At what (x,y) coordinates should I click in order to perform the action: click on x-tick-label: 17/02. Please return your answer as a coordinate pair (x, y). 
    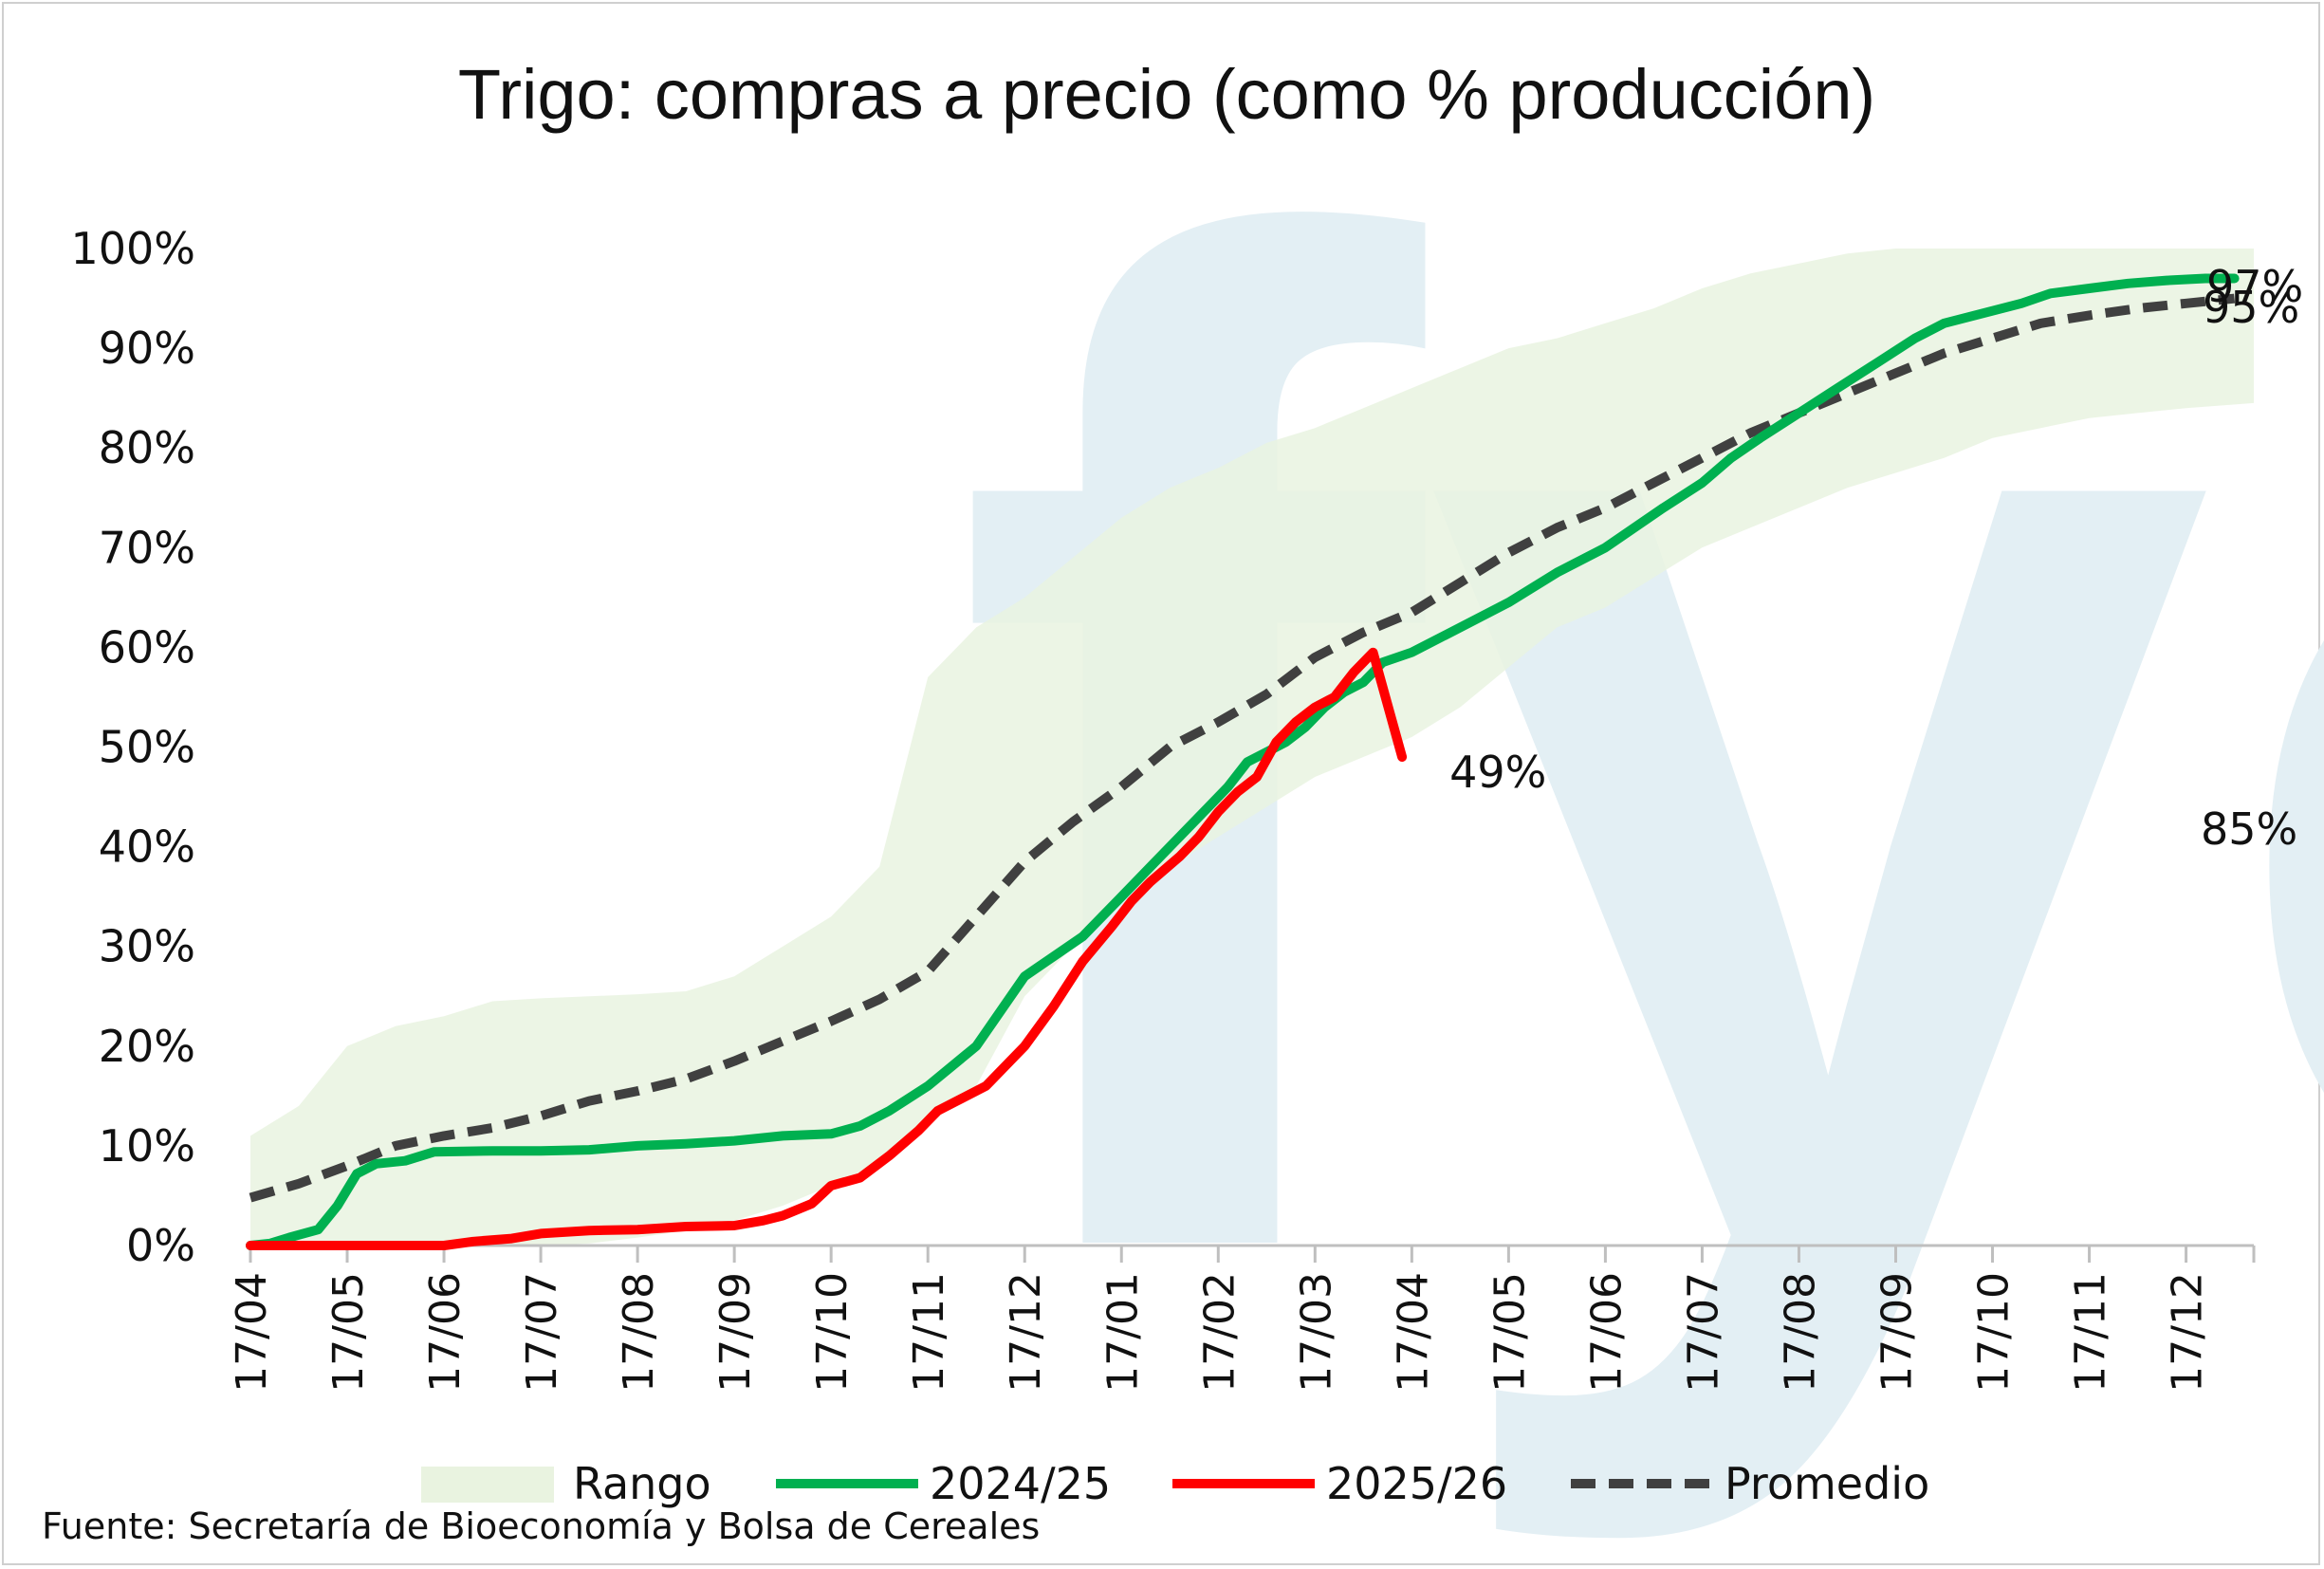
    Looking at the image, I should click on (1219, 1332).